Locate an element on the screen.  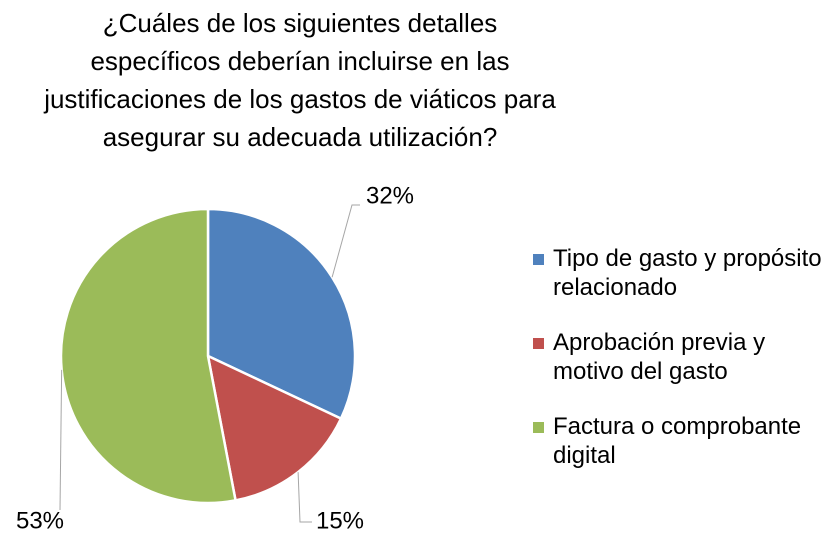
legend-label: Factura o comprobante digital is located at coordinates (677, 441).